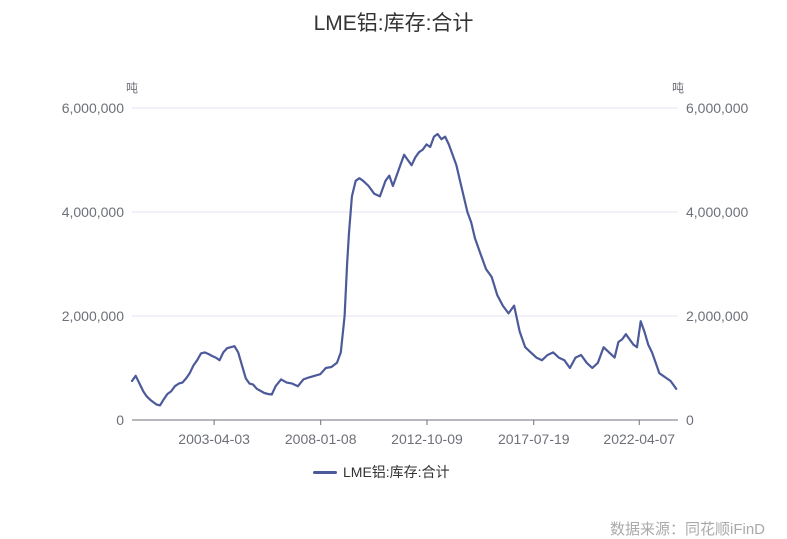  Describe the element at coordinates (717, 108) in the screenshot. I see `y-tick-label-right: 6,000,000` at that location.